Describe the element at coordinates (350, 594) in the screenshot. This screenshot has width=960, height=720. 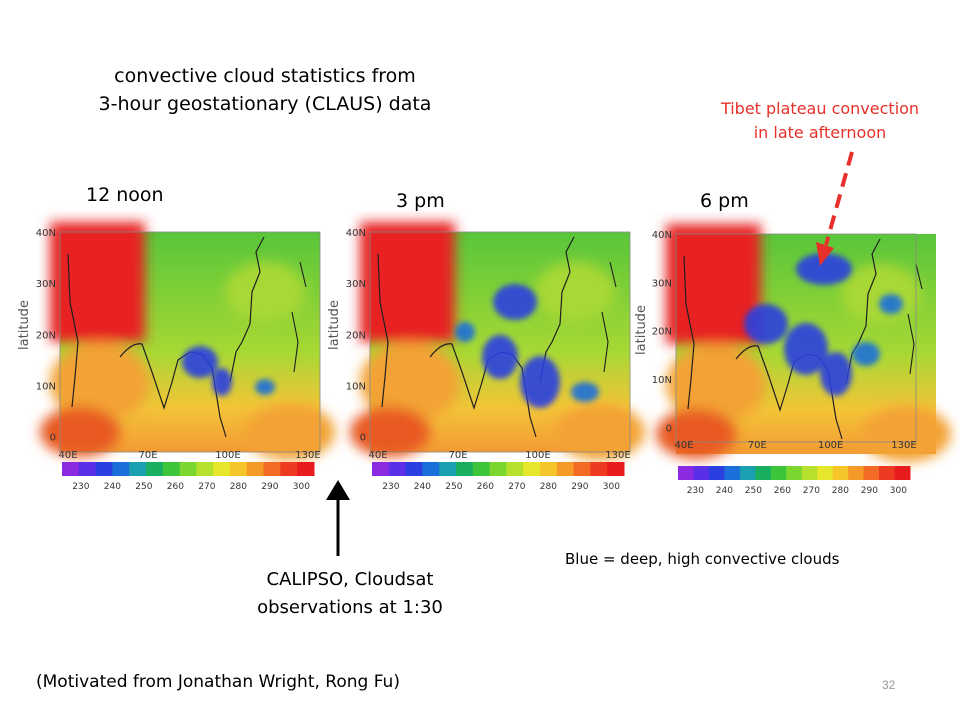
I see `calipso-note: CALIPSO, Cloudsat observations at 1:30` at that location.